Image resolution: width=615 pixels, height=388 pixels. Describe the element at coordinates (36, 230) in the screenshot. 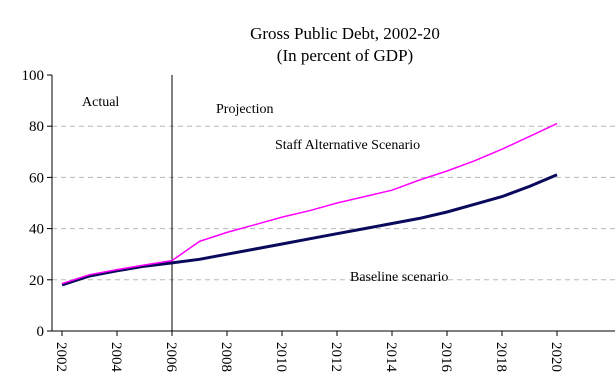

I see `y-tick-label-40: 40` at that location.